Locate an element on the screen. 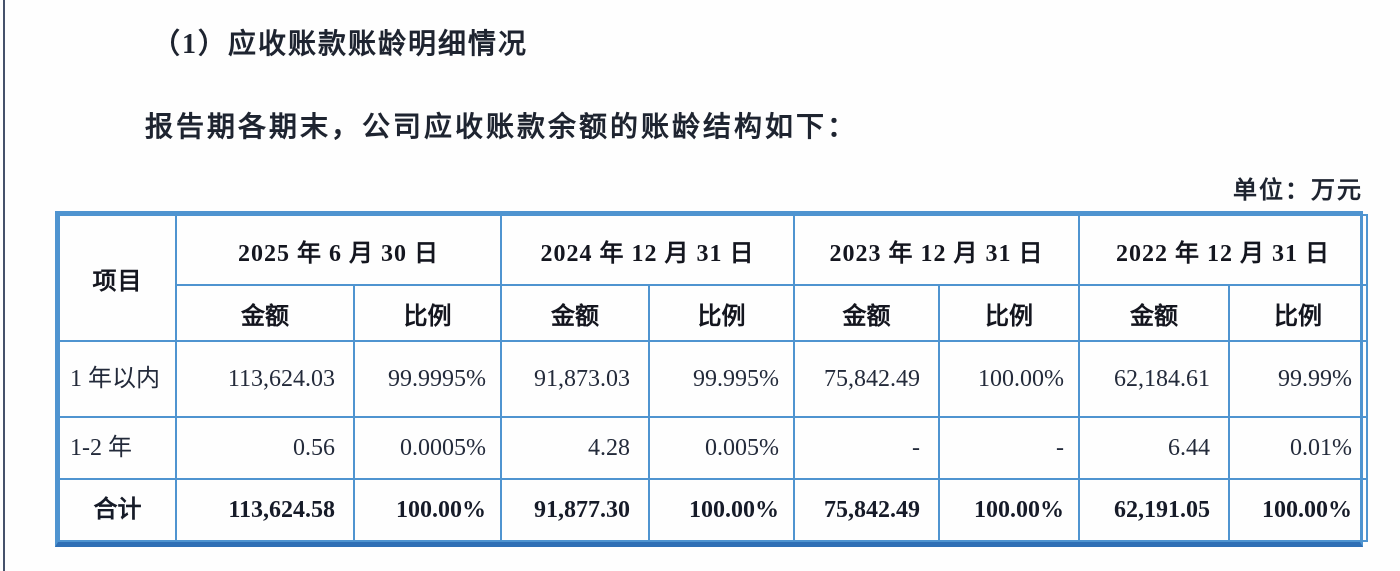 The image size is (1400, 571). table-cell: 99.99% is located at coordinates (1298, 379).